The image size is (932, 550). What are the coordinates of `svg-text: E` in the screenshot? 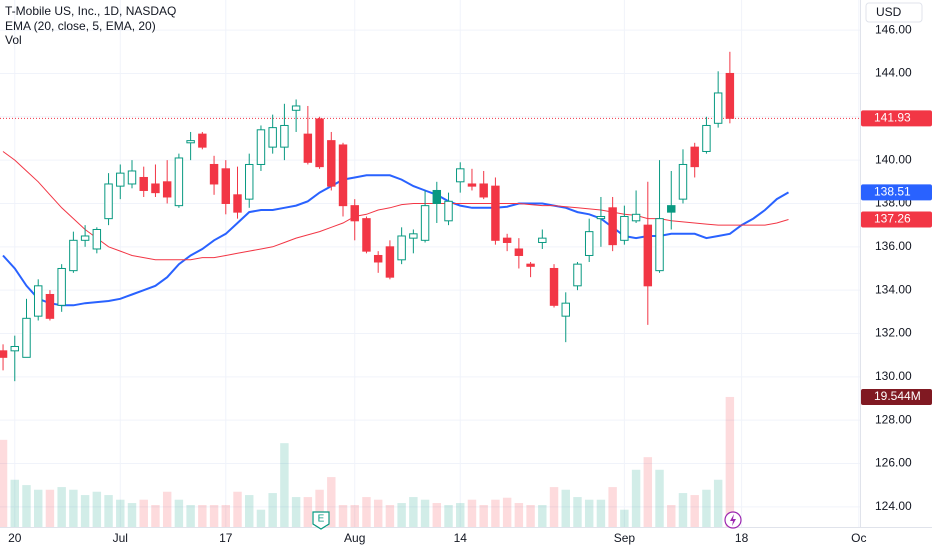 It's located at (321, 519).